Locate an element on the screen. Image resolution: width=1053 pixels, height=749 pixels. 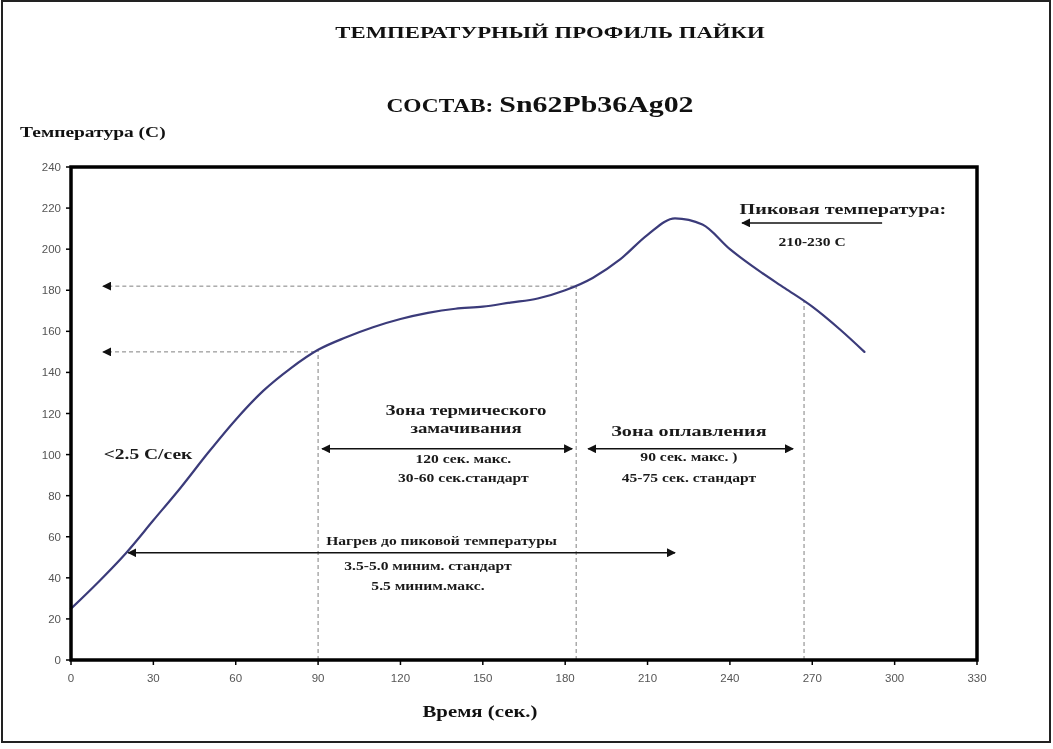
x-tick-label: 90 is located at coordinates (318, 678).